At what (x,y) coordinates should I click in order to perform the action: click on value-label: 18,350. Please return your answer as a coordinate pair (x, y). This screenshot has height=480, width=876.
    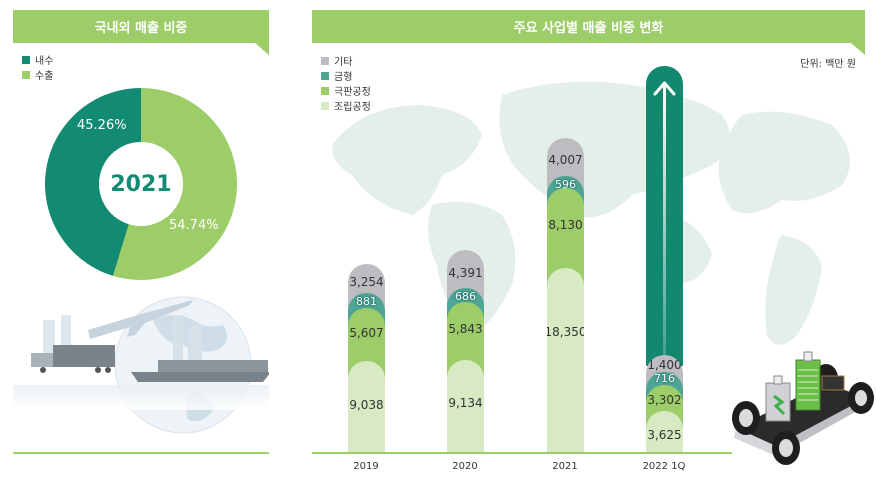
    Looking at the image, I should click on (565, 332).